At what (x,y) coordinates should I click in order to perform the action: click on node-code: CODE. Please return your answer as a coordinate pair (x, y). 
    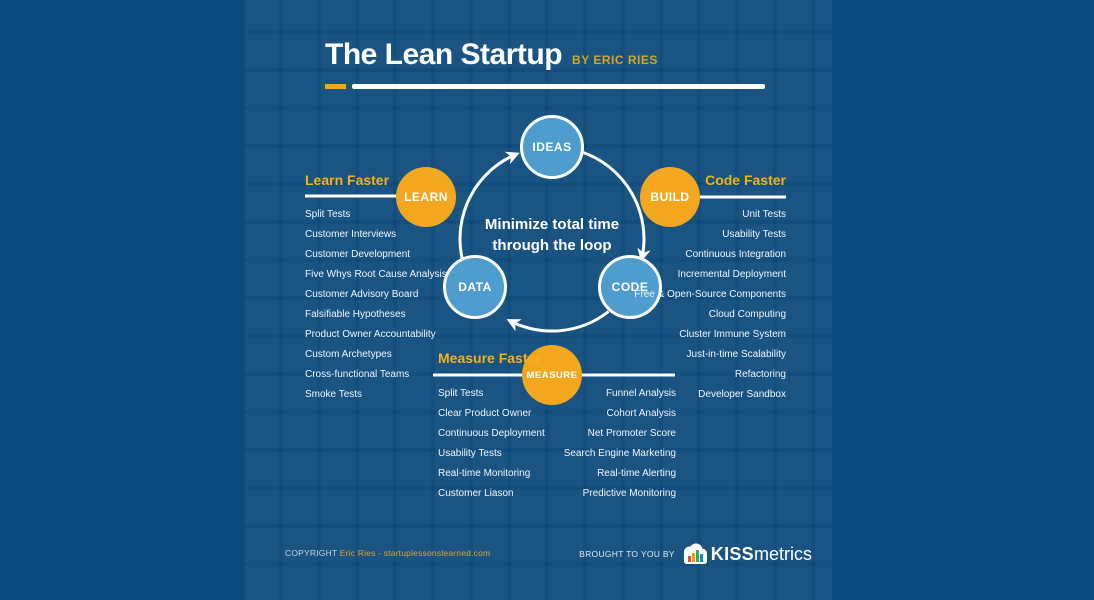
    Looking at the image, I should click on (630, 287).